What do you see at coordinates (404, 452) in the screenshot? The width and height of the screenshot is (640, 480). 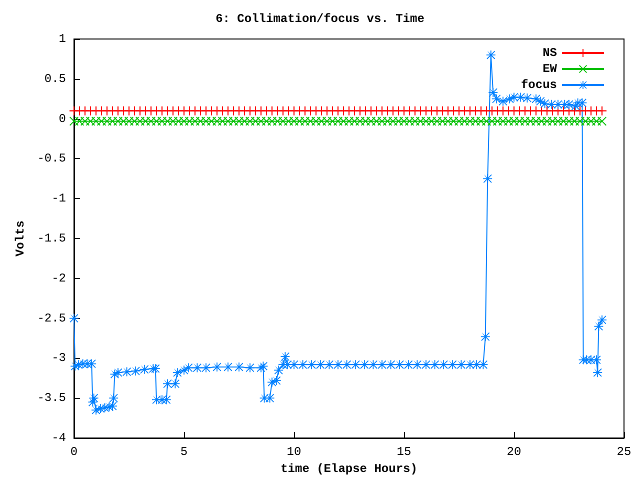 I see `x-tick-label: 15` at bounding box center [404, 452].